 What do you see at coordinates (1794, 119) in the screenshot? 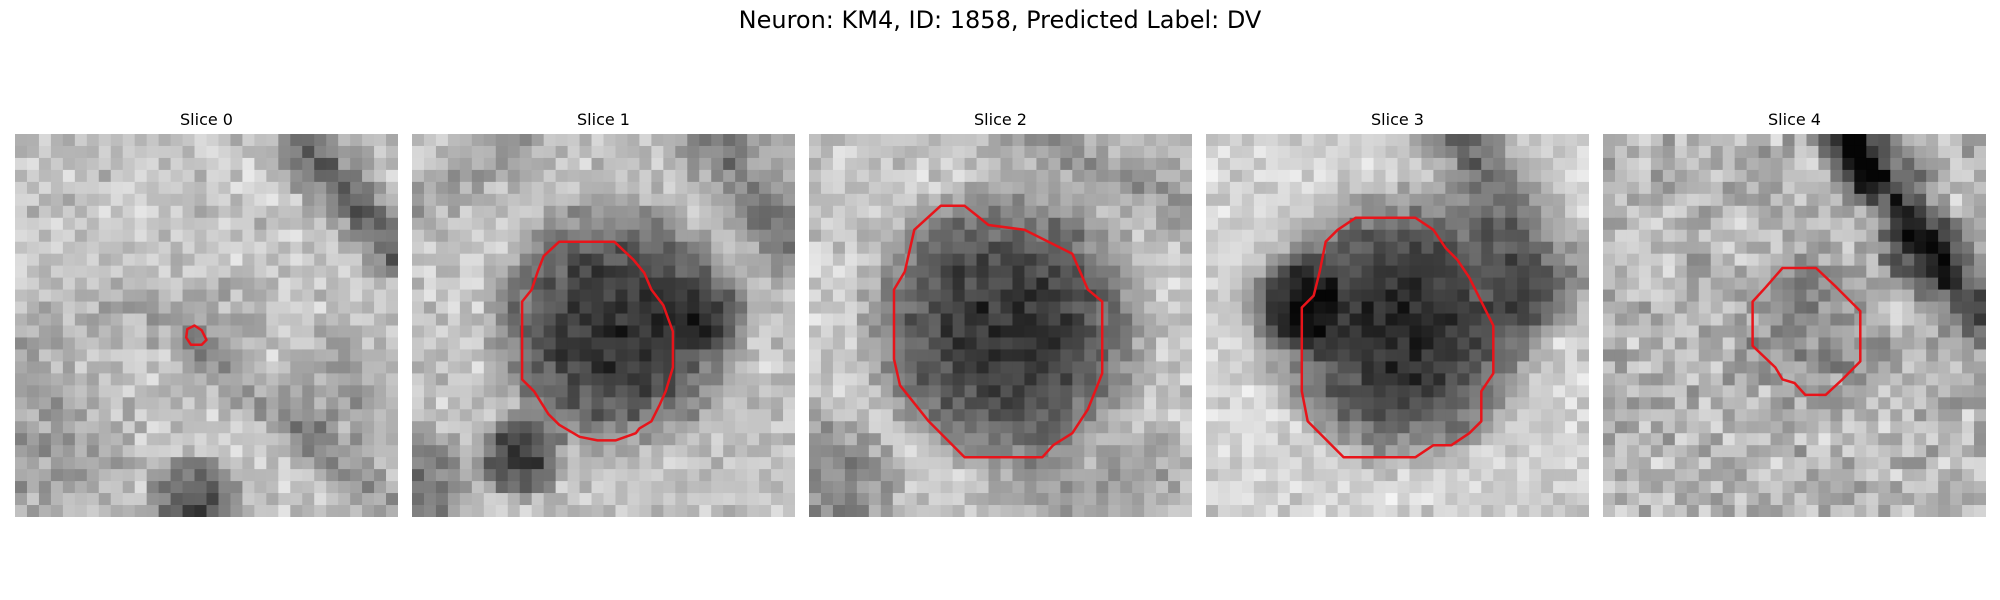
I see `slice-4-title: Slice 4` at bounding box center [1794, 119].